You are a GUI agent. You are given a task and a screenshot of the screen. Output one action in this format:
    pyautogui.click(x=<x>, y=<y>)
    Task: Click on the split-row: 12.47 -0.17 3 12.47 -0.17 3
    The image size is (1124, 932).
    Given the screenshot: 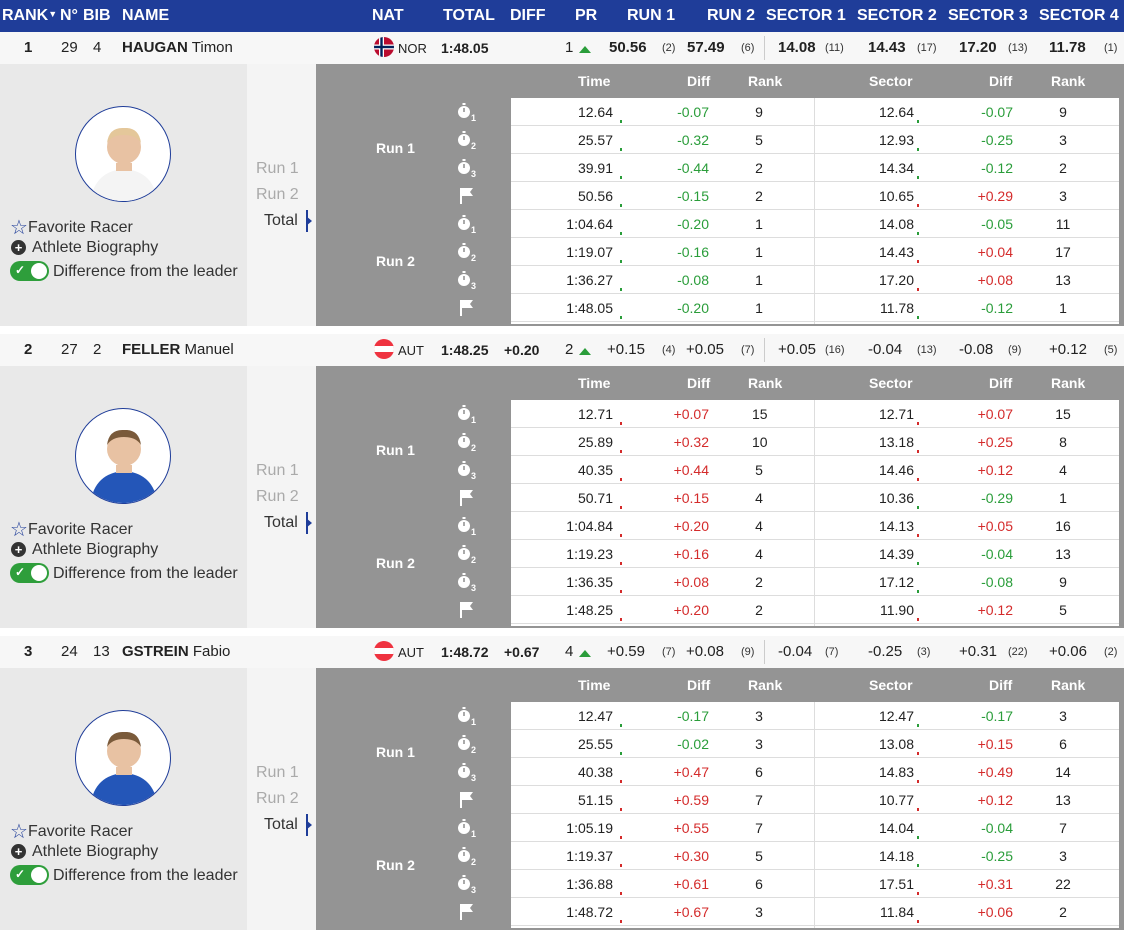 What is the action you would take?
    pyautogui.click(x=815, y=716)
    